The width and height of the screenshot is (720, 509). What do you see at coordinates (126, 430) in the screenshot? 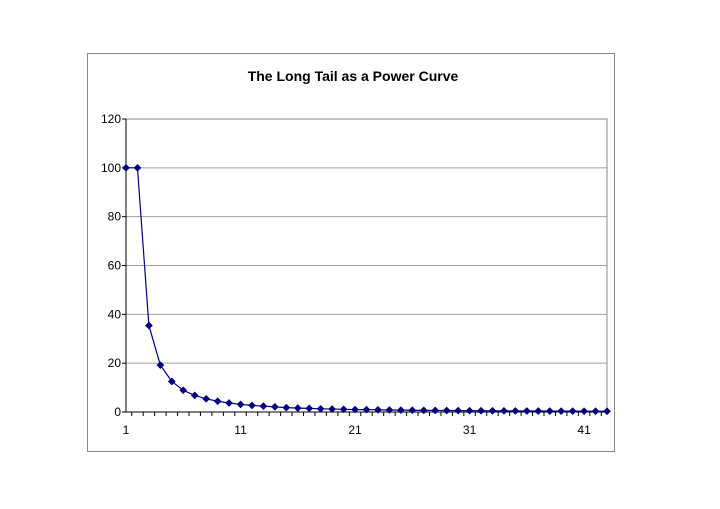
I see `x-tick-label: 1` at bounding box center [126, 430].